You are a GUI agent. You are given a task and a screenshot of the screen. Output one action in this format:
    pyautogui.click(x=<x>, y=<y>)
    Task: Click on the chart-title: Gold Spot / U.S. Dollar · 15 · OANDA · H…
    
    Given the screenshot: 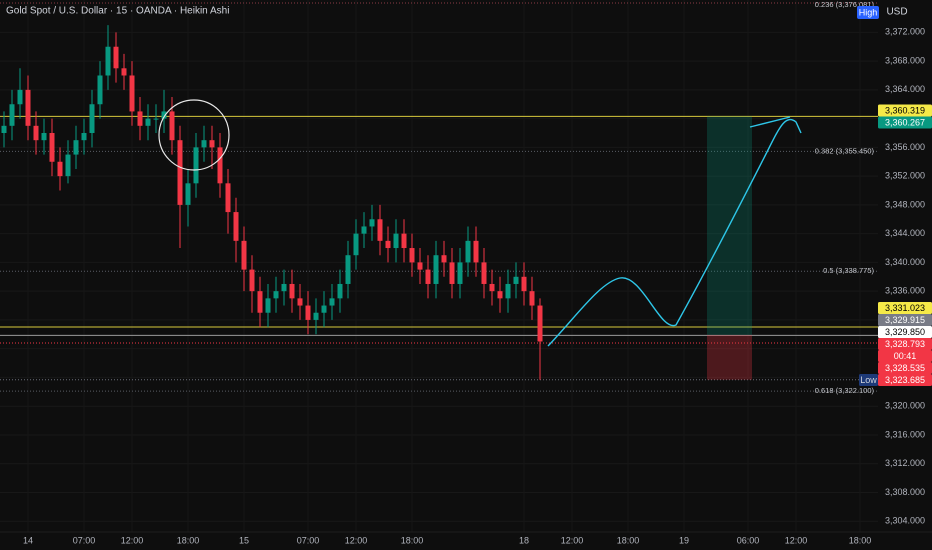 What is the action you would take?
    pyautogui.click(x=117, y=11)
    